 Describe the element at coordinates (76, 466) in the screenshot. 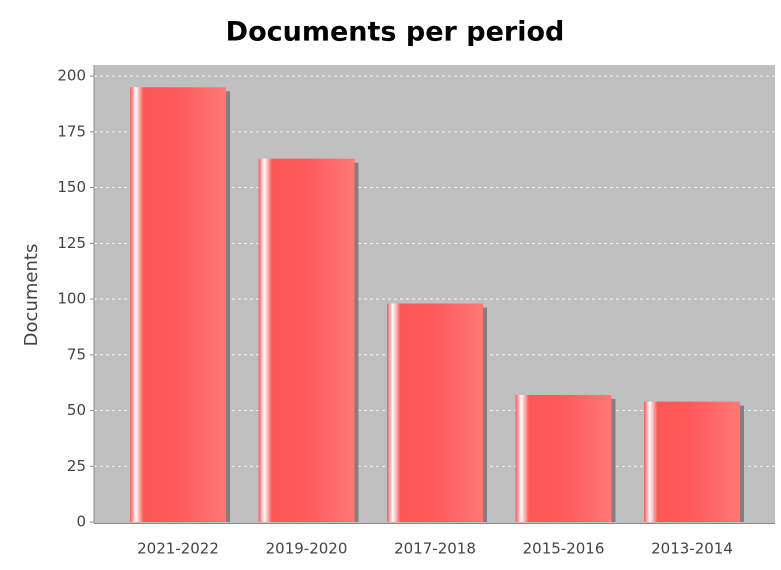

I see `y-tick-label: 25` at that location.